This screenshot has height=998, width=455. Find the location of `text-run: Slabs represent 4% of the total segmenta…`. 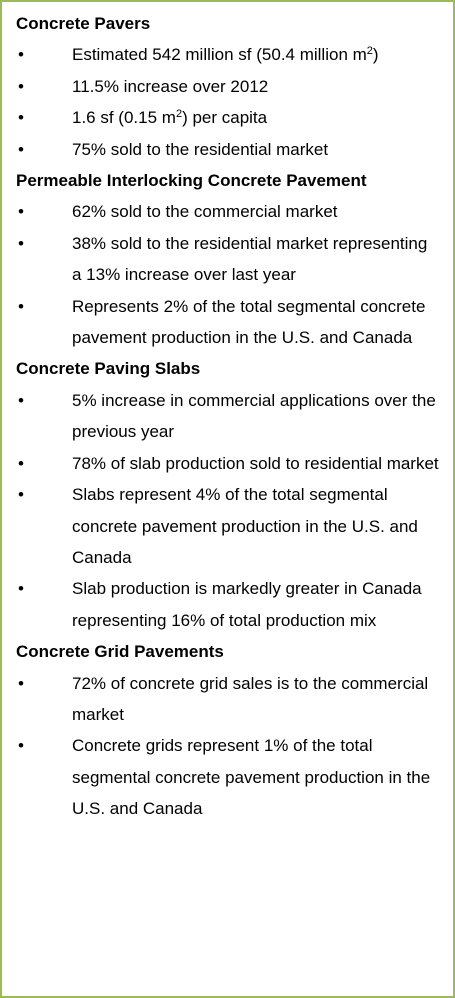

text-run: Slabs represent 4% of the total segmenta… is located at coordinates (245, 526).